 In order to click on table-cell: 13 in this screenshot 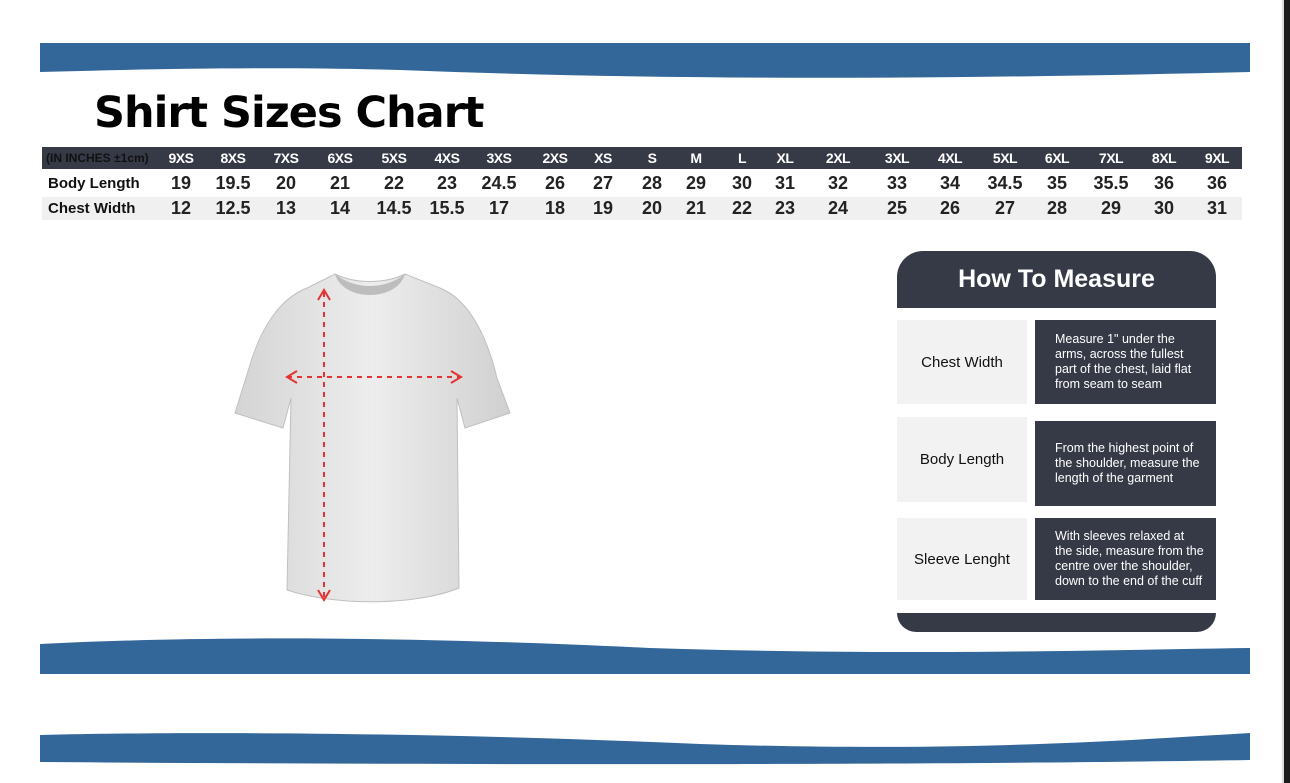, I will do `click(286, 208)`.